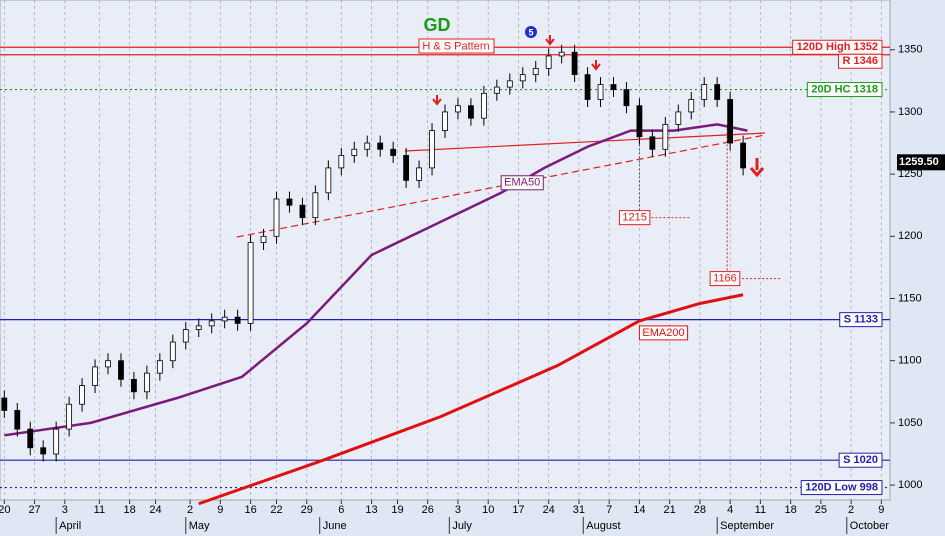 The height and width of the screenshot is (536, 945). What do you see at coordinates (910, 112) in the screenshot?
I see `y-tick-label: 1300` at bounding box center [910, 112].